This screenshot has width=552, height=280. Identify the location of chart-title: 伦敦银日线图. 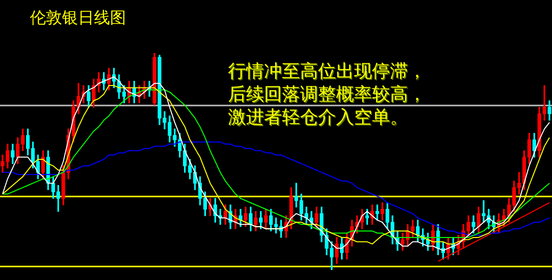
(78, 18).